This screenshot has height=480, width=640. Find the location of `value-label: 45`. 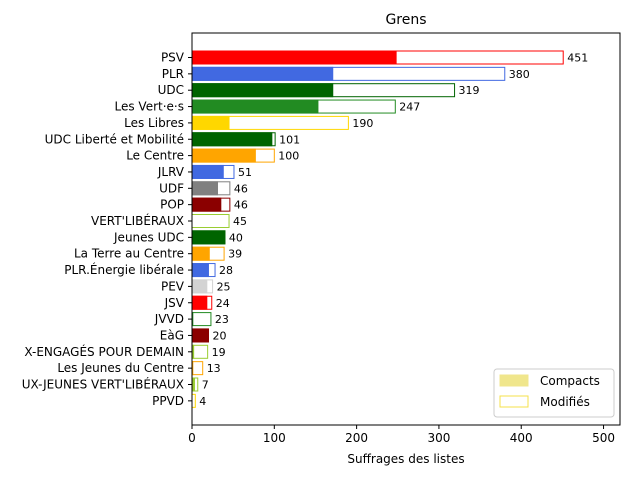

value-label: 45 is located at coordinates (240, 221).